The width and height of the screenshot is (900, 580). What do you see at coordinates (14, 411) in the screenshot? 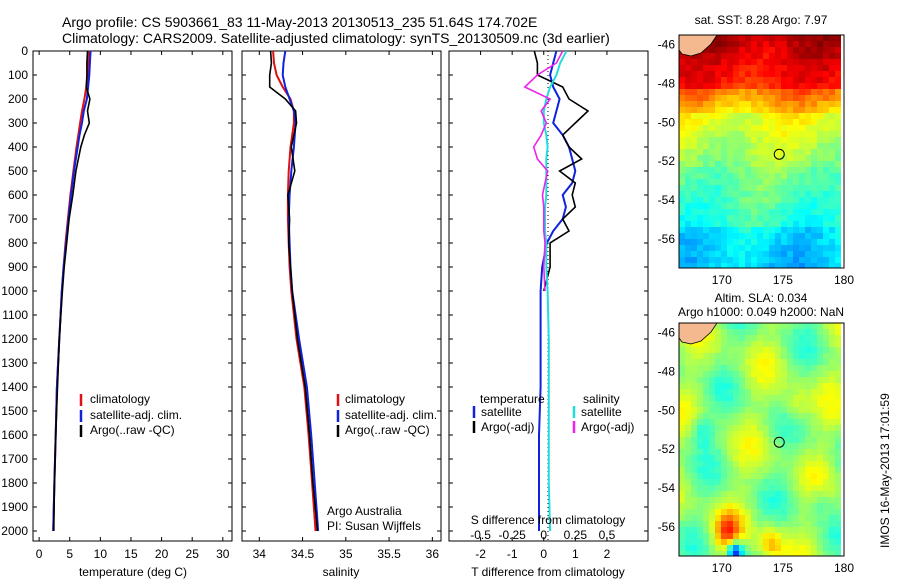
I see `depth-tick-label: 1500` at bounding box center [14, 411].